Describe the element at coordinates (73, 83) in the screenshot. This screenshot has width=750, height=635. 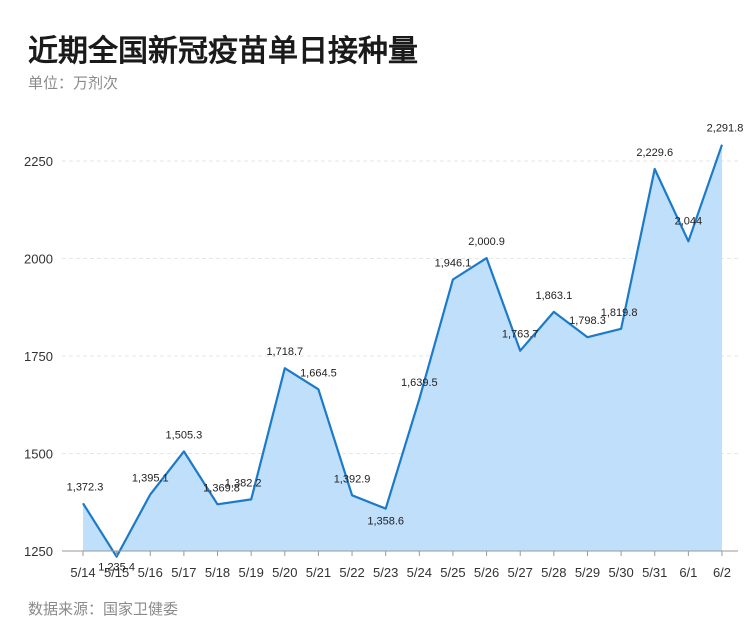
I see `chart-unit-label: 单位：万剂次` at that location.